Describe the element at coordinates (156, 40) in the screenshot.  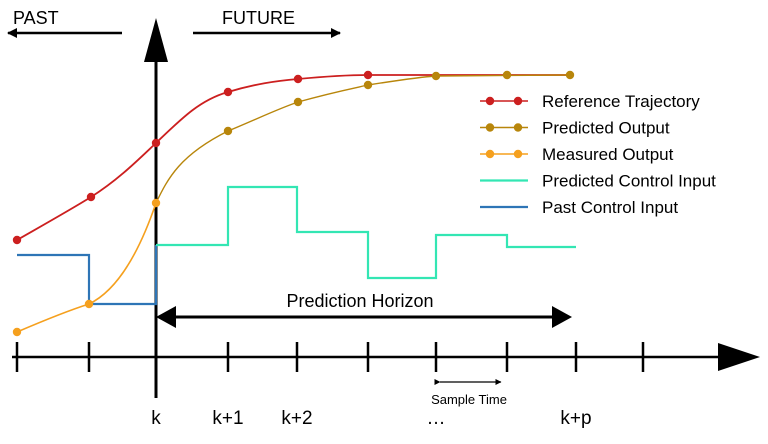
I see `vertical-axis-arrowhead` at that location.